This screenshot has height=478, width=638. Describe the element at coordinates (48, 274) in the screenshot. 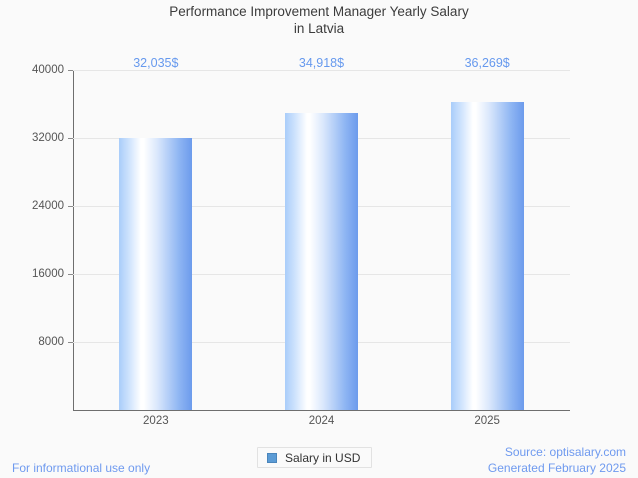

I see `y-axis-tick-label: 16000` at that location.